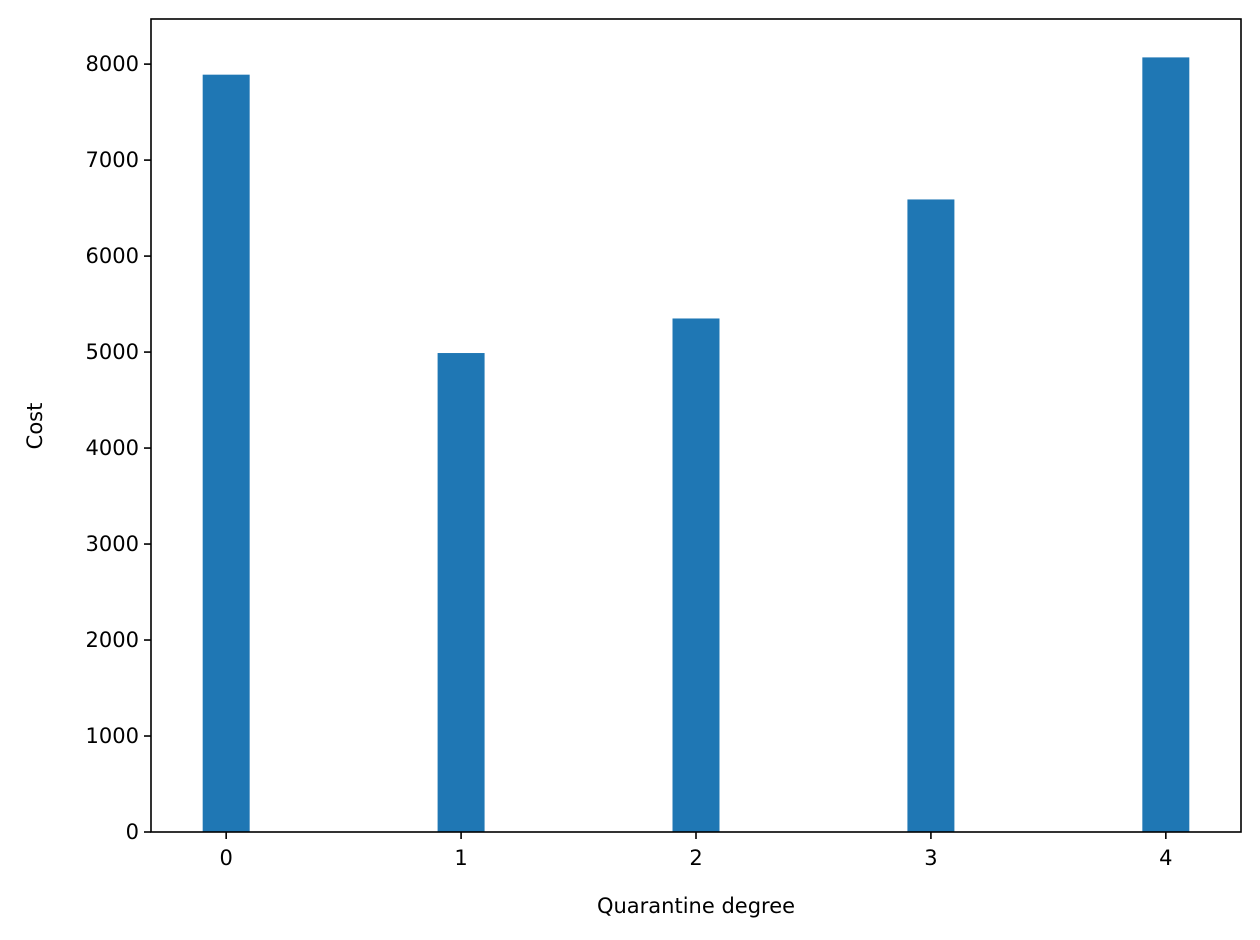  I want to click on x-ticks-group: 0 1 2 3 4, so click(696, 851).